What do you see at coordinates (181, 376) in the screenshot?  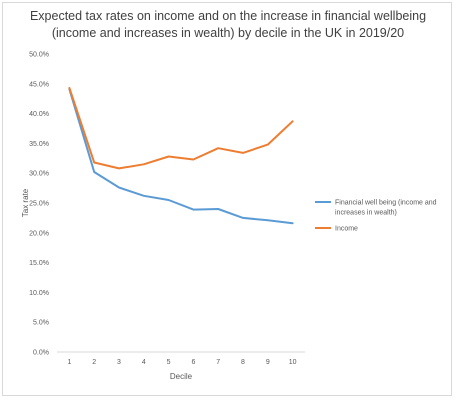 I see `x-axis-label: Decile` at bounding box center [181, 376].